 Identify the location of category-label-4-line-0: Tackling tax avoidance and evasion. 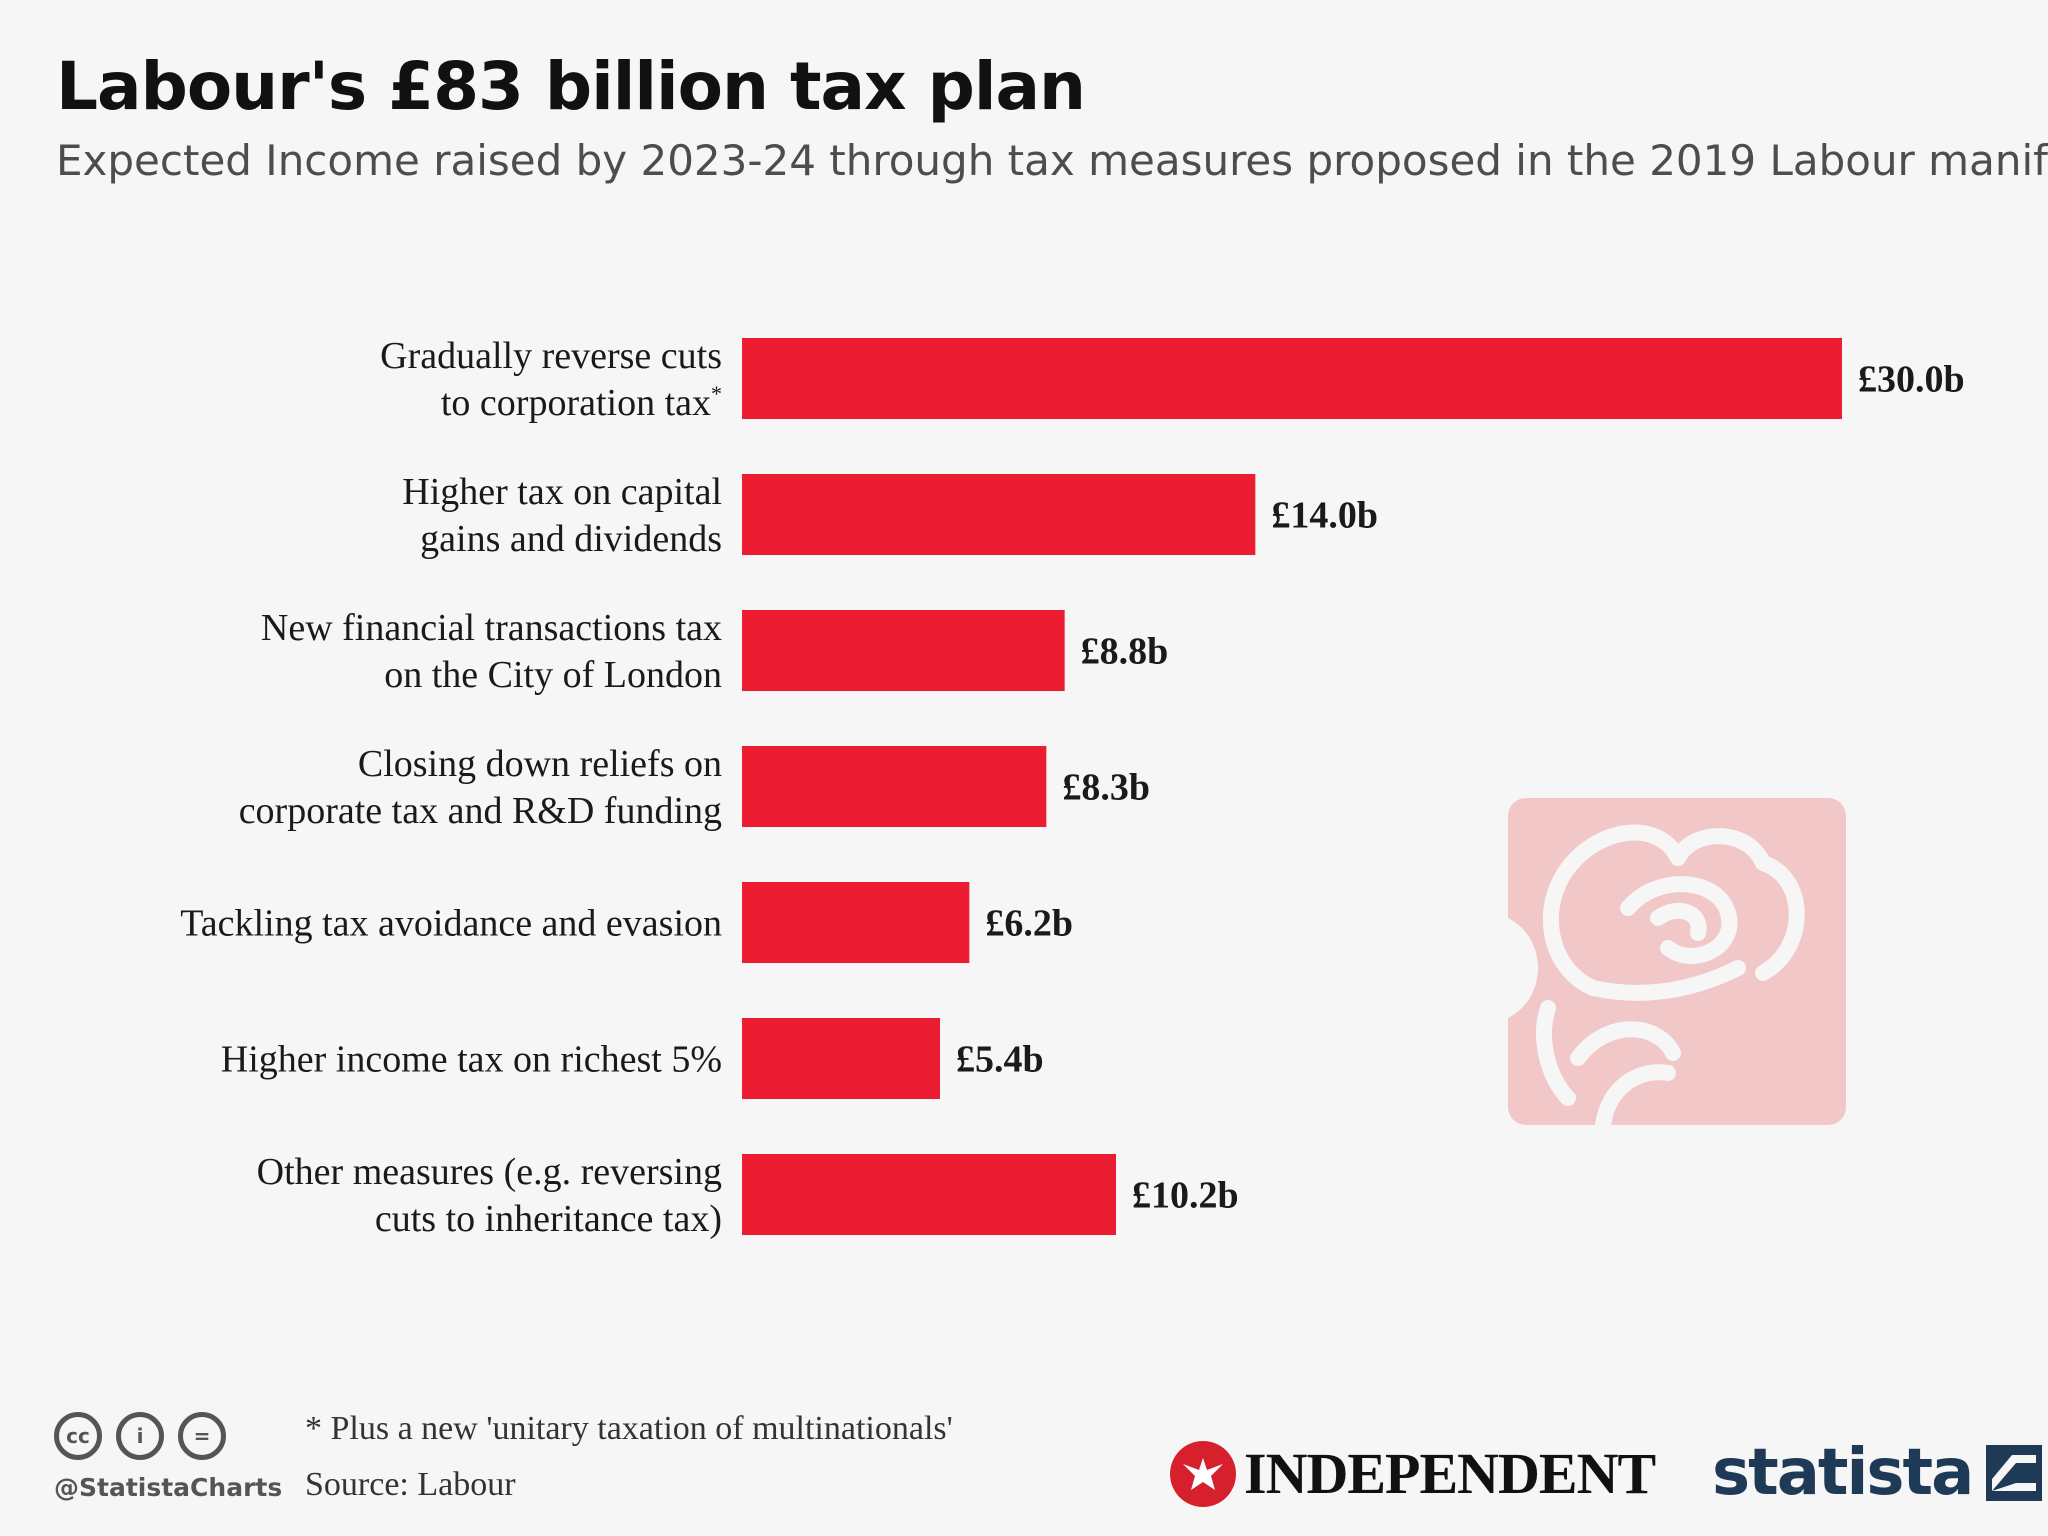
(451, 924).